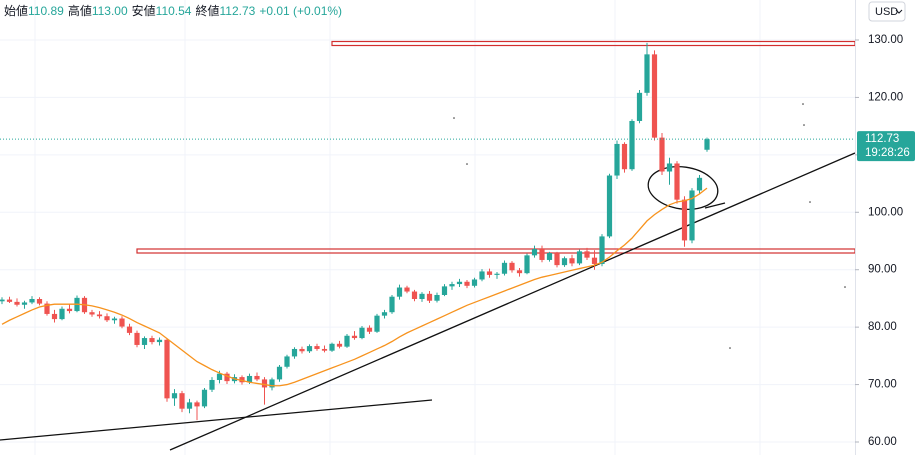 The height and width of the screenshot is (455, 919). Describe the element at coordinates (238, 11) in the screenshot. I see `header-value: 112.73` at that location.